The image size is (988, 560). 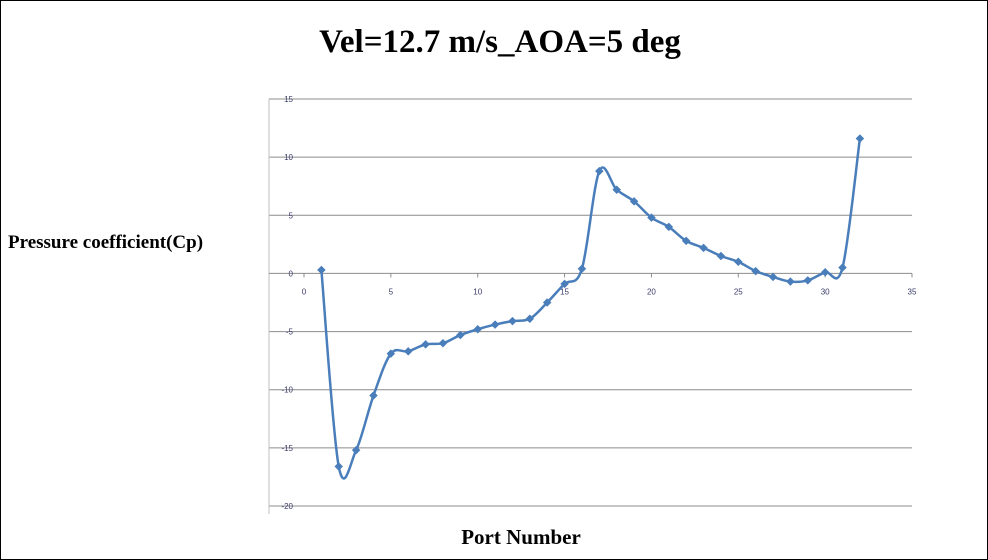 What do you see at coordinates (304, 291) in the screenshot?
I see `x-tick-label: 0` at bounding box center [304, 291].